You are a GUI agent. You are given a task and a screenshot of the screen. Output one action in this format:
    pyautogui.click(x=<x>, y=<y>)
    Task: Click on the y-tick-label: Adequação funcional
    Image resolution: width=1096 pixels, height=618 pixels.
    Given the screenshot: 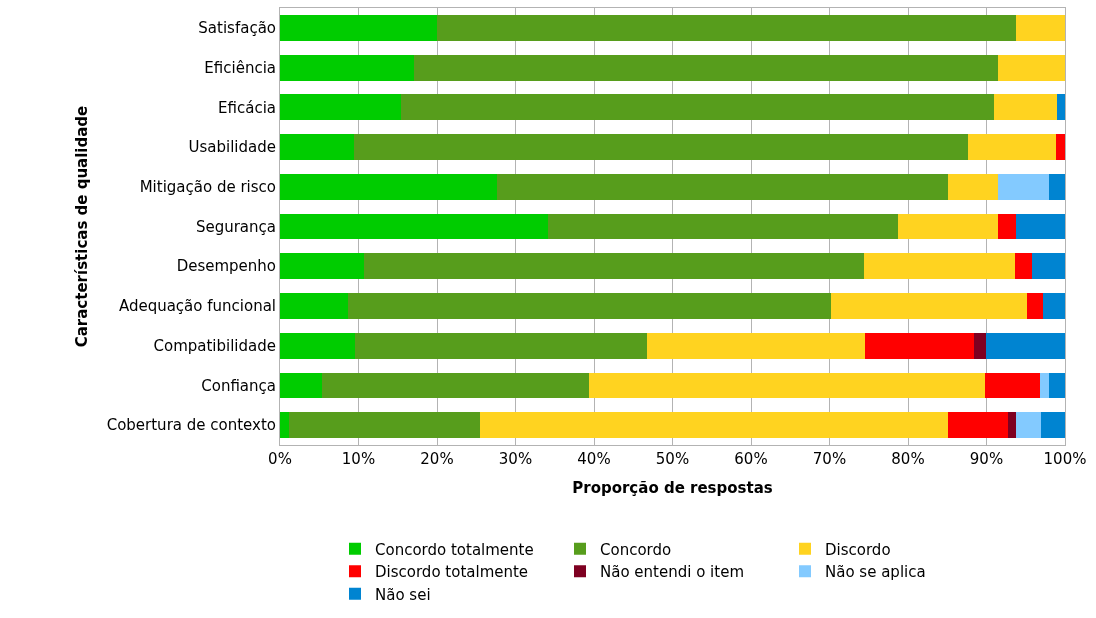 What is the action you would take?
    pyautogui.click(x=197, y=306)
    